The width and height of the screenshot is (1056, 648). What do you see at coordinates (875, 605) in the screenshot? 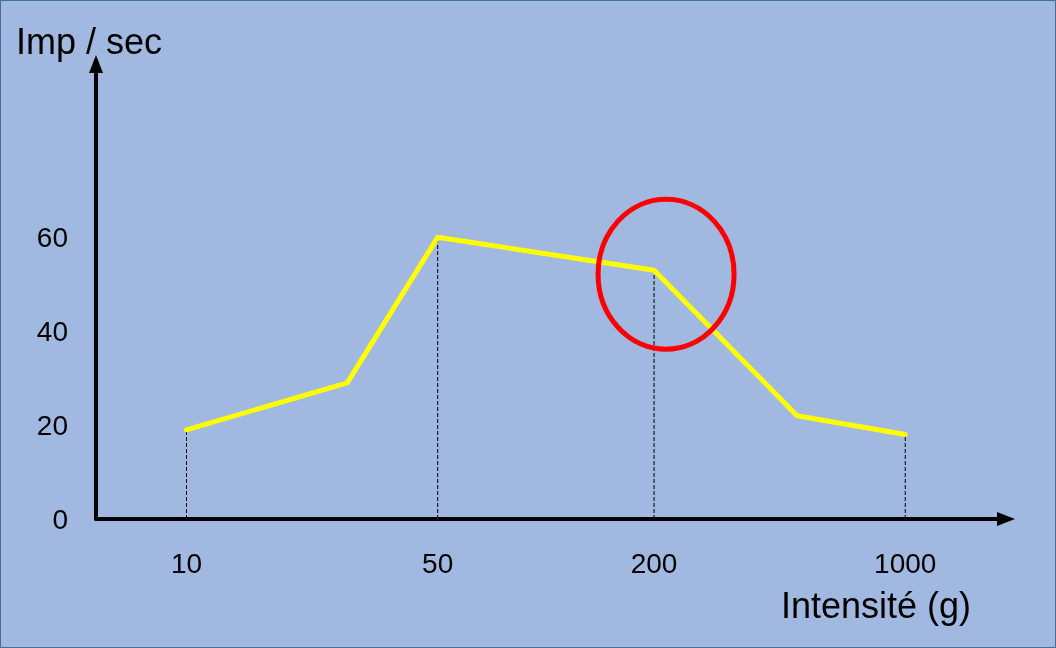
I see `x-axis-title: Intensité (g)` at bounding box center [875, 605].